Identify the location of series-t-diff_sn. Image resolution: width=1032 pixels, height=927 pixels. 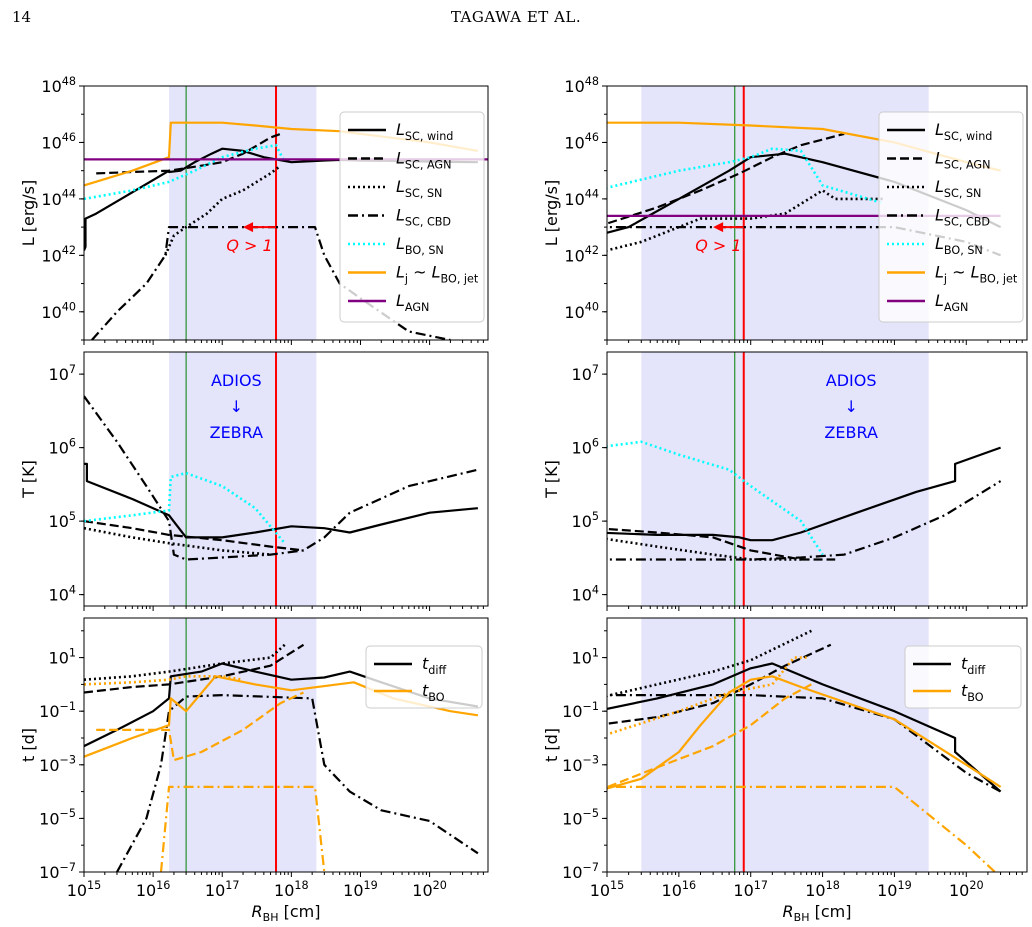
(185, 662).